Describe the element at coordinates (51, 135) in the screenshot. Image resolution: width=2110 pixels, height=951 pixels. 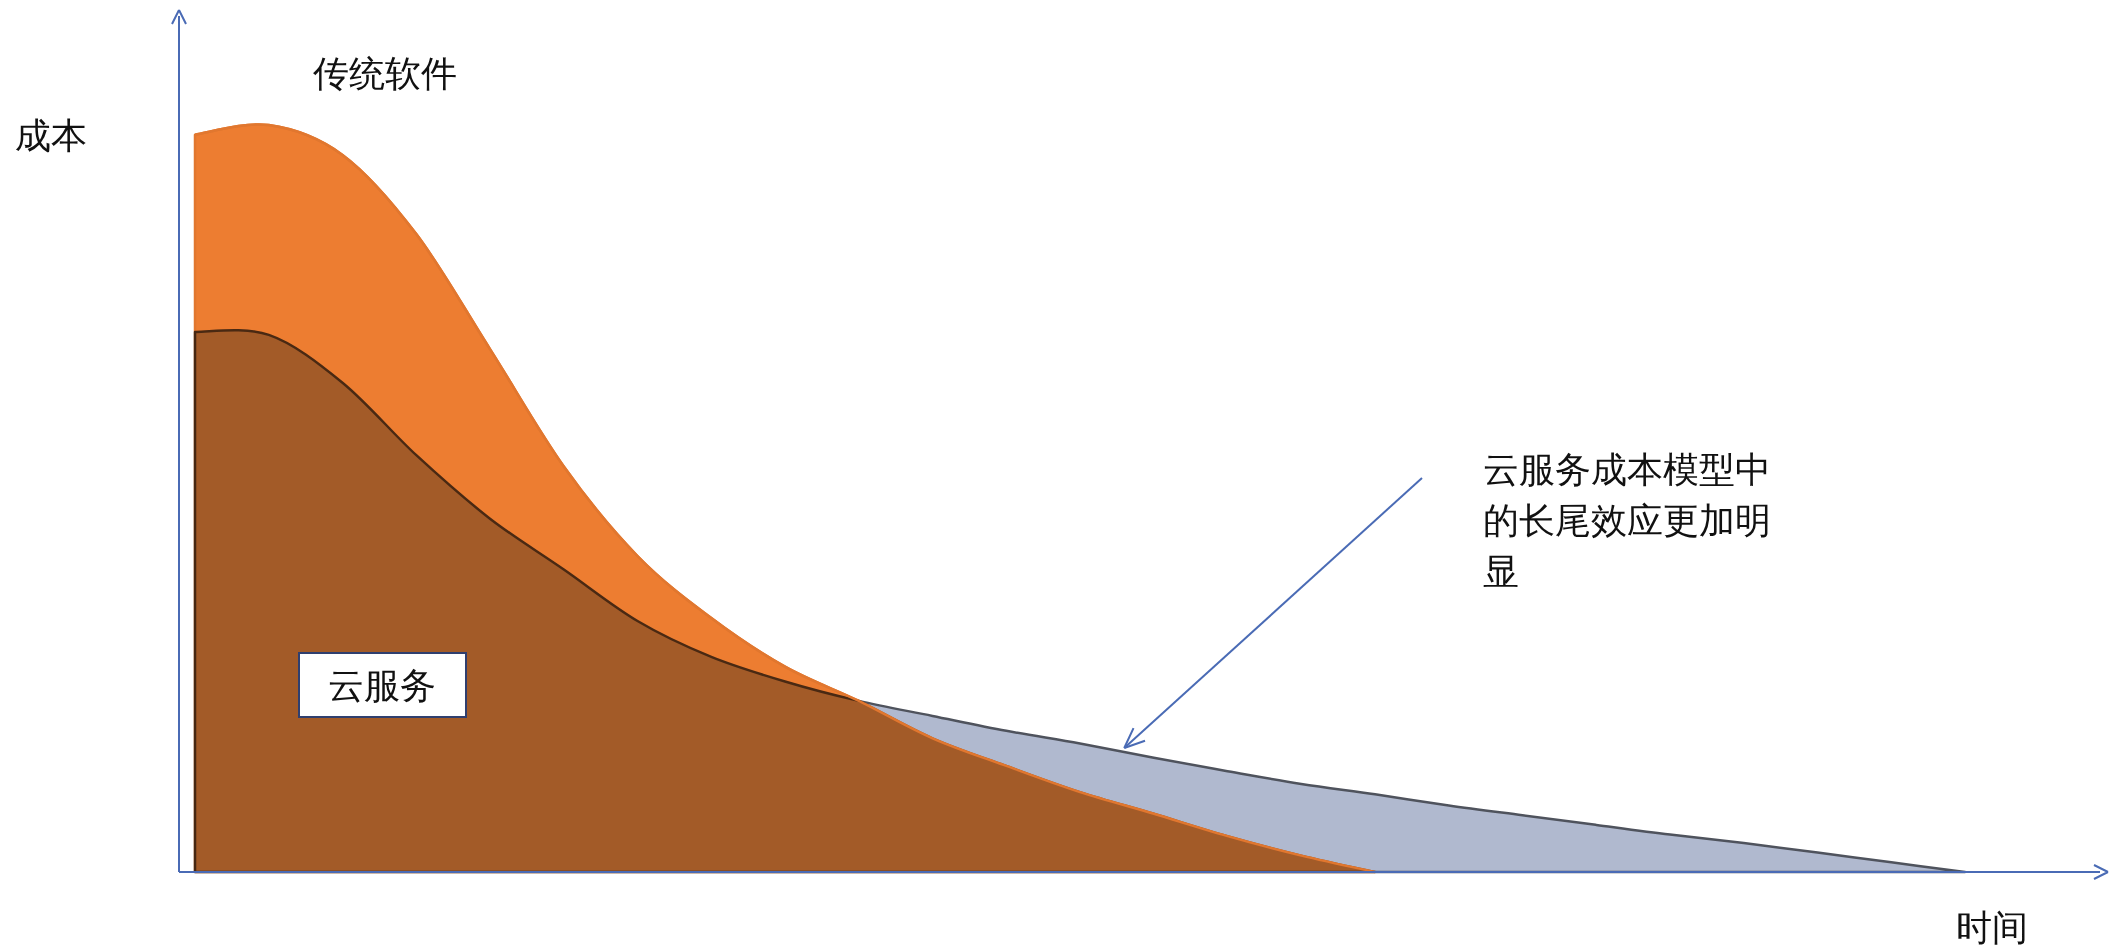
I see `y-axis-title: 成本` at that location.